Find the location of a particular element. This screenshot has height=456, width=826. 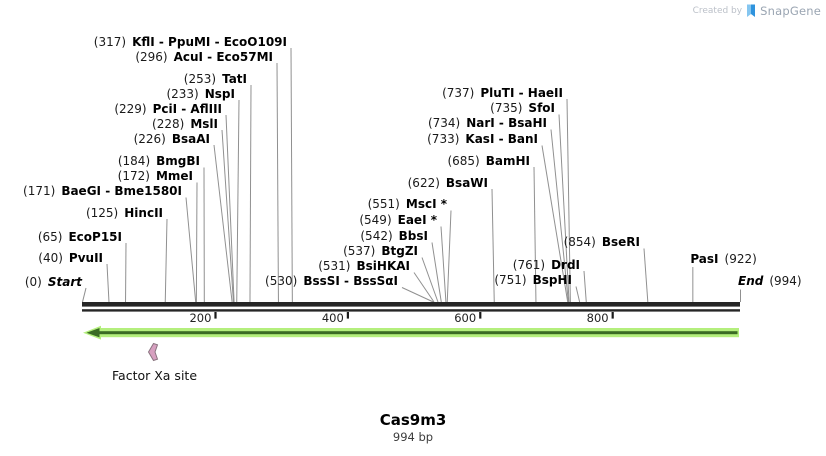

enzyme-site-label: (622) BsaWI is located at coordinates (448, 183).